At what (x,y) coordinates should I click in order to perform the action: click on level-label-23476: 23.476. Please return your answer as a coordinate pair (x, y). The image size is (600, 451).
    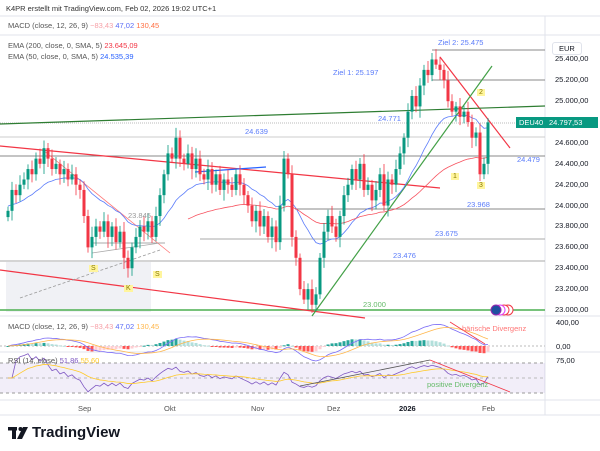
    Looking at the image, I should click on (404, 255).